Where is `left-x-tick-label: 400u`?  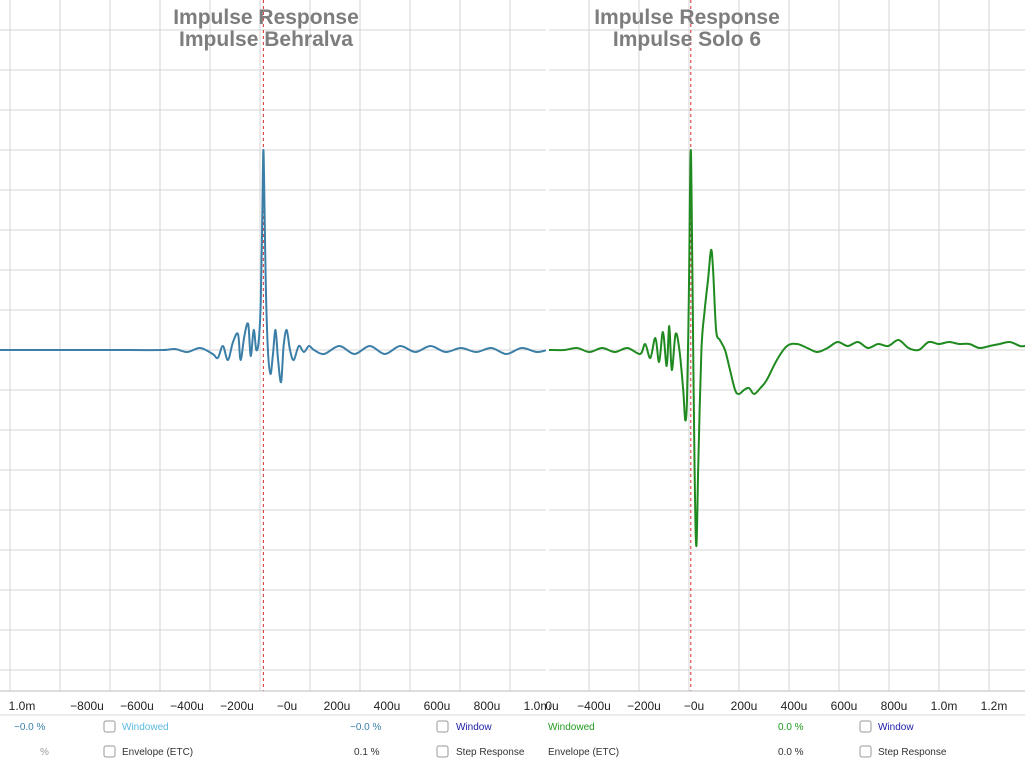 left-x-tick-label: 400u is located at coordinates (387, 706).